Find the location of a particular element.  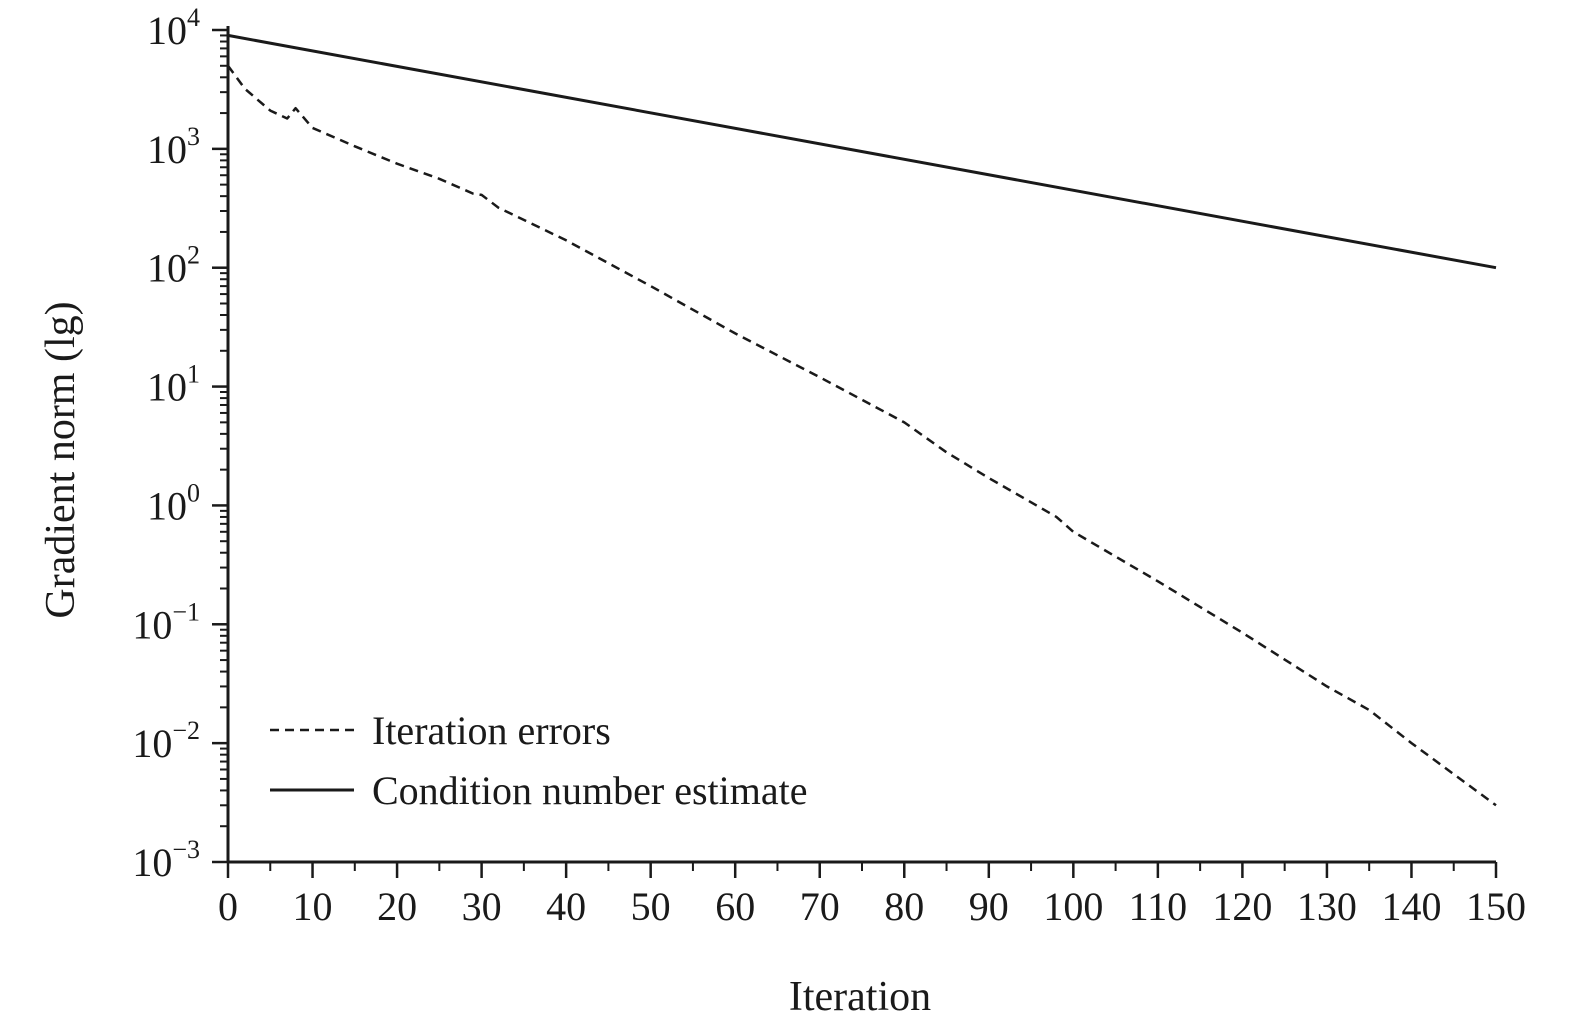

x-tick-label: 30 is located at coordinates (482, 906).